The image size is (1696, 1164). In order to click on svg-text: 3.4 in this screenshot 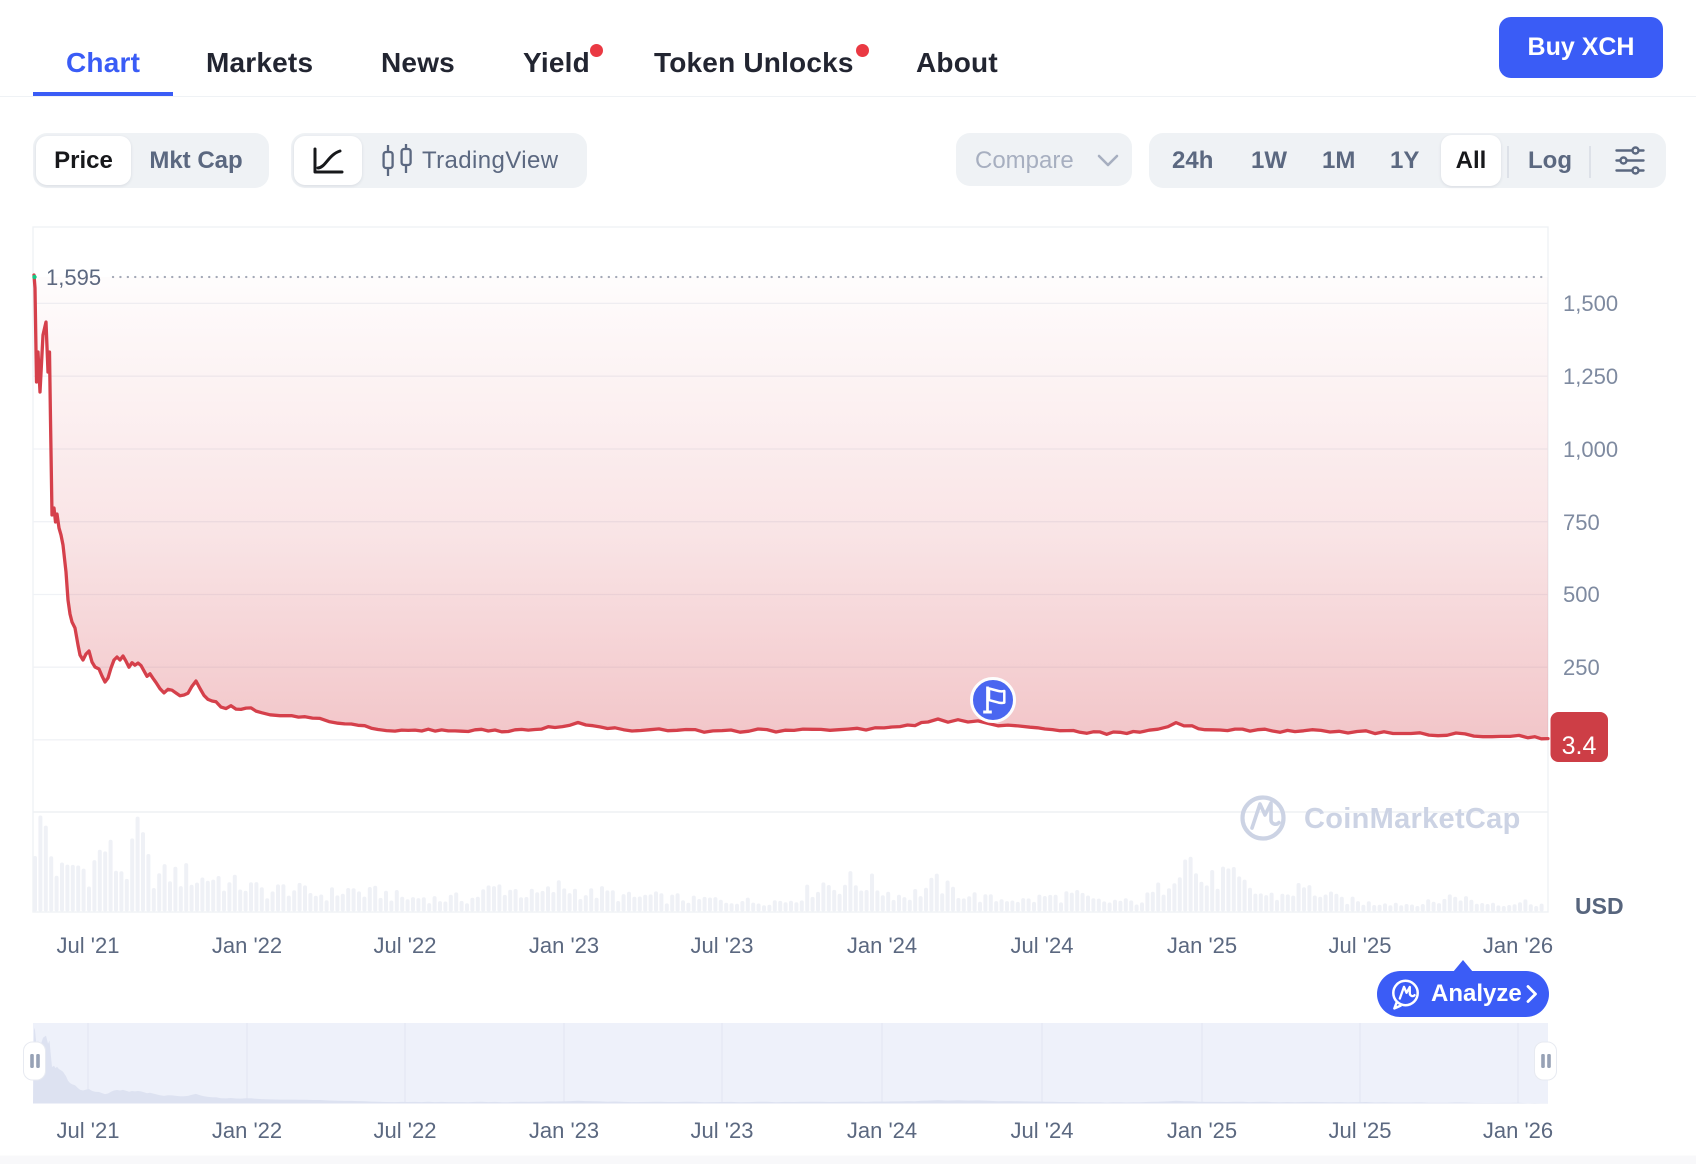, I will do `click(1579, 746)`.